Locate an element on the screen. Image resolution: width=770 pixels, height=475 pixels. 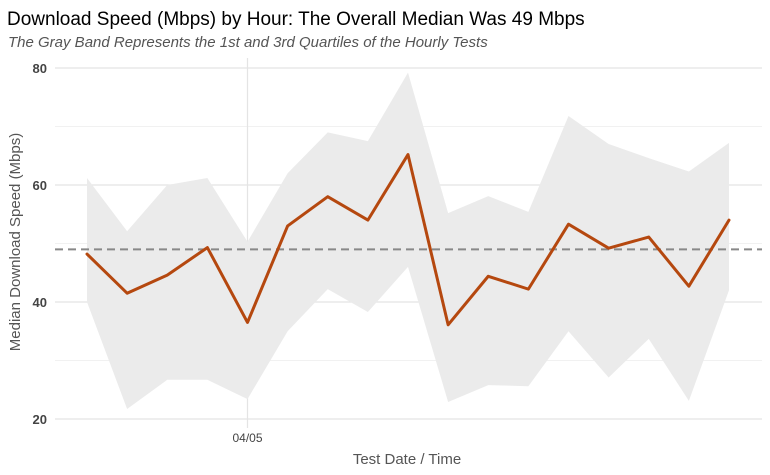
y-axis-ticks: 20 40 60 80 is located at coordinates (40, 244).